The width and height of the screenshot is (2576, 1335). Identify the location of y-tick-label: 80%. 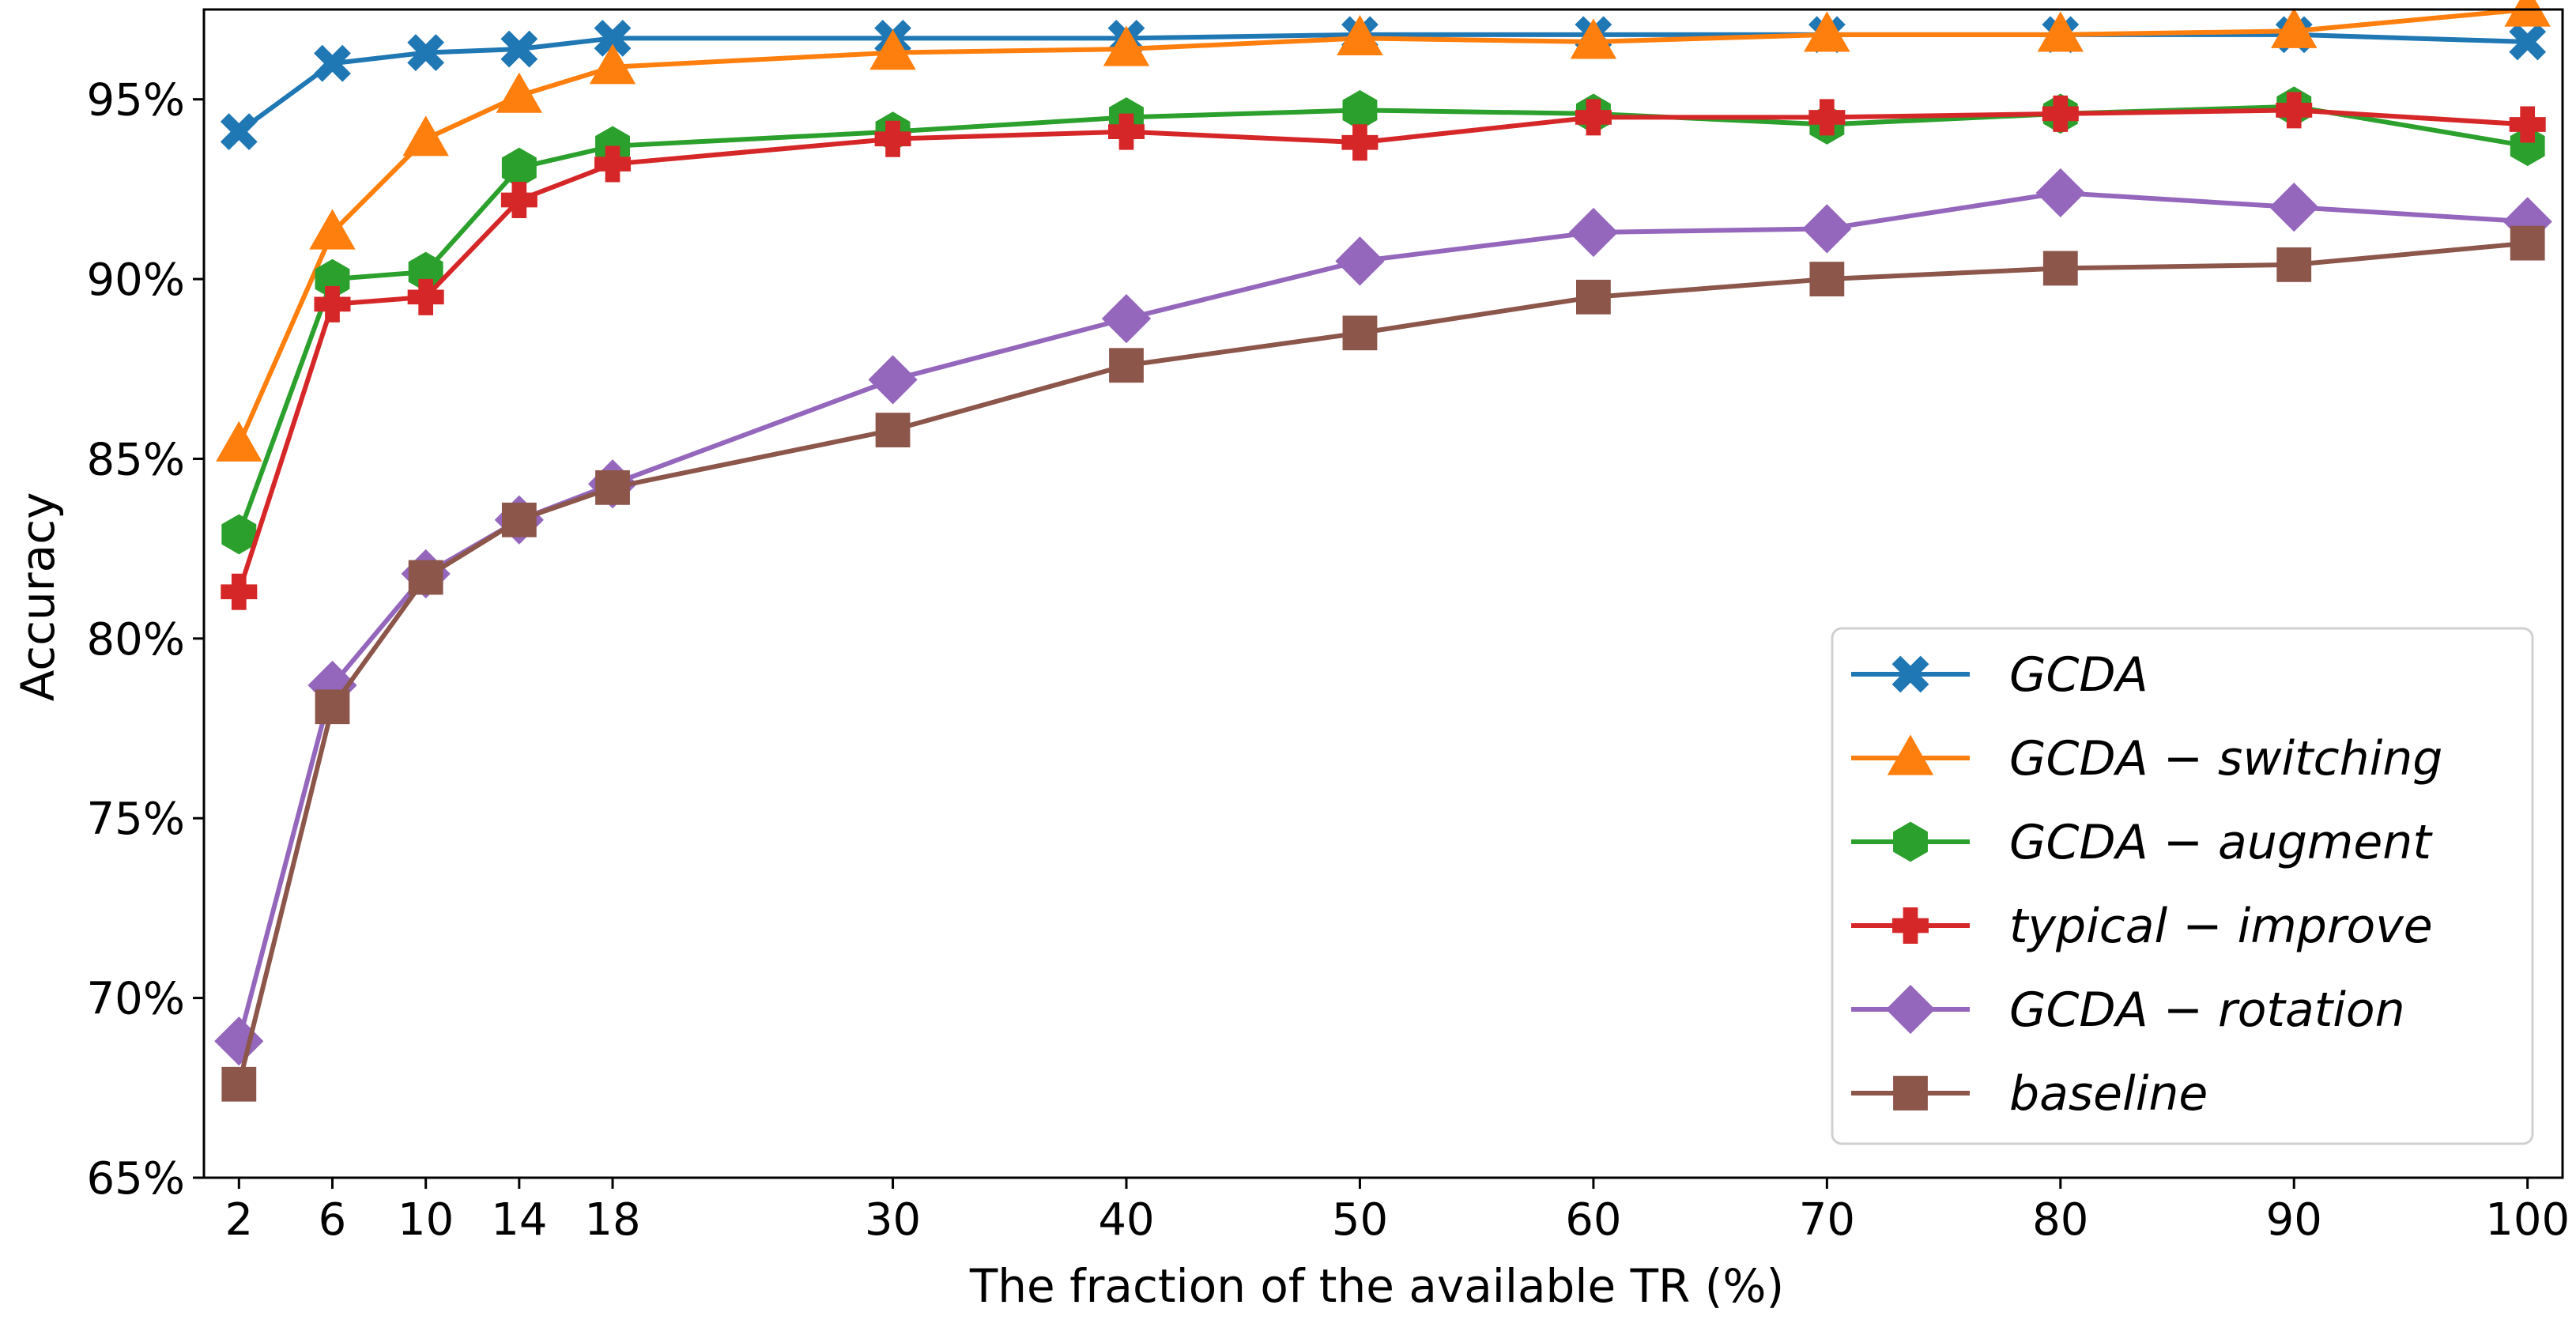
(136, 640).